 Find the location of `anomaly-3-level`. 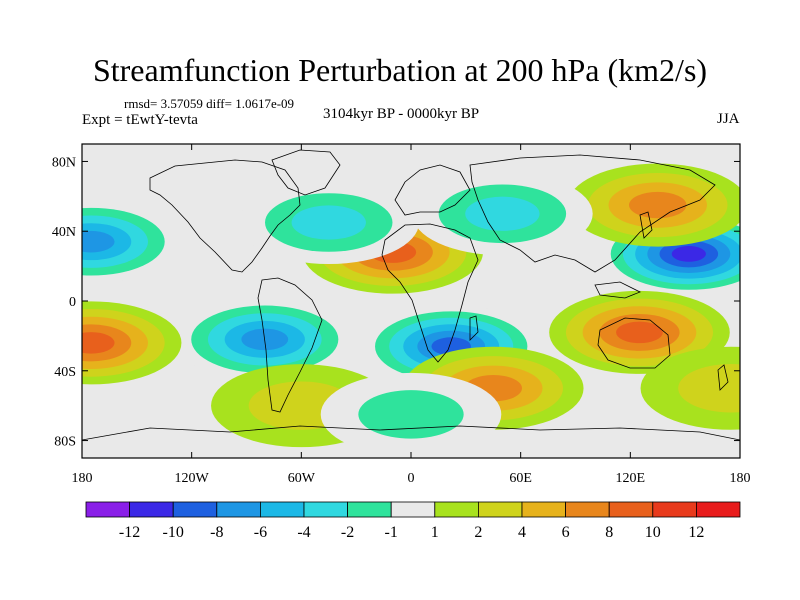

anomaly-3-level is located at coordinates (98, 241).